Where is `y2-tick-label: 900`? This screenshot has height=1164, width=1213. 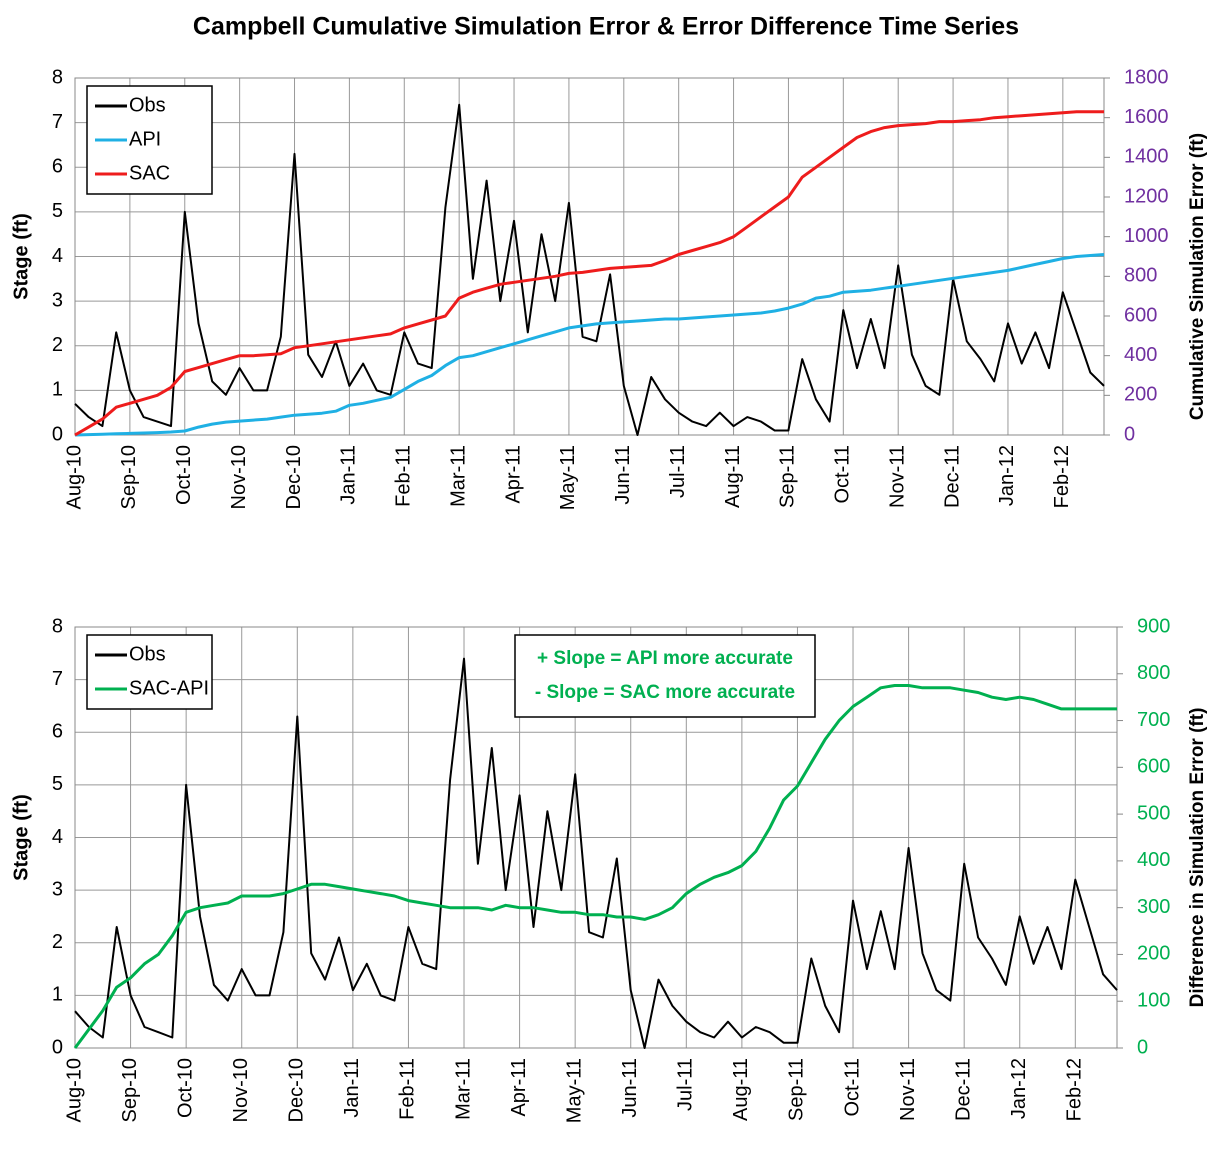
y2-tick-label: 900 is located at coordinates (1153, 626).